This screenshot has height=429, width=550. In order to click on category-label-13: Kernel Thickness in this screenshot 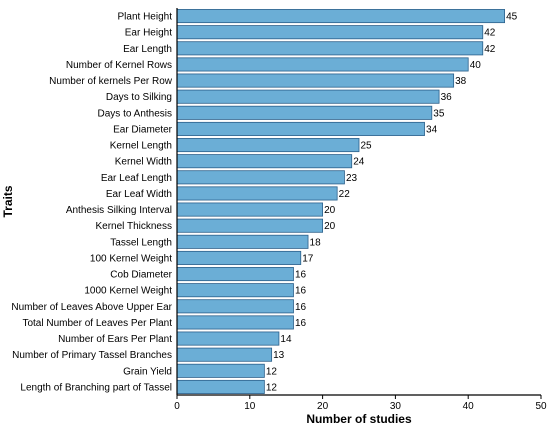, I will do `click(133, 226)`.